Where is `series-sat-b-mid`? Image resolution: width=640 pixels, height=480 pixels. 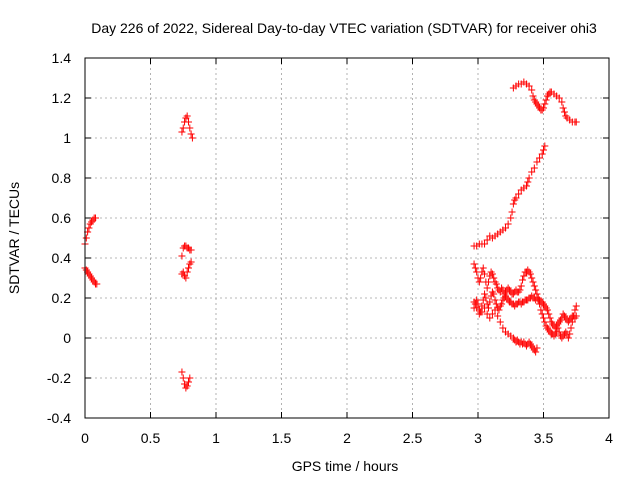 series-sat-b-mid is located at coordinates (186, 251).